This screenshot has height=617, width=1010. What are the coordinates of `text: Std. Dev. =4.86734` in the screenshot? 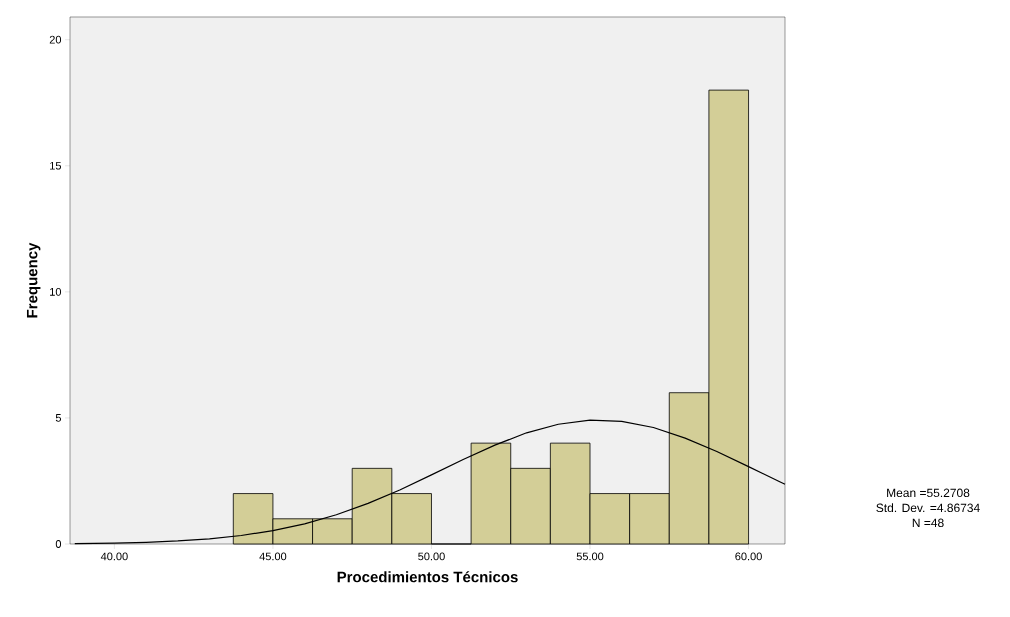 It's located at (928, 508).